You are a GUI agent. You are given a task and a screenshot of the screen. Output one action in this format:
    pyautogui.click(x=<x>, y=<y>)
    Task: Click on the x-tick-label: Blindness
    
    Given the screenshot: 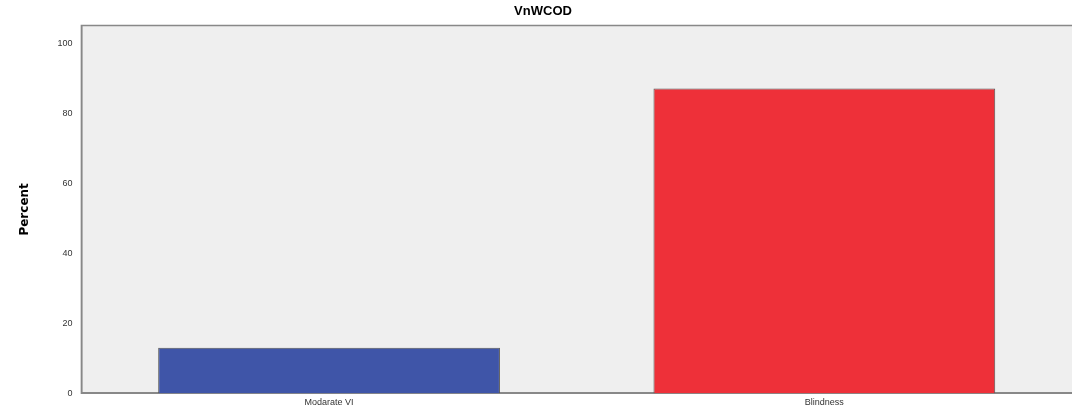 What is the action you would take?
    pyautogui.click(x=824, y=402)
    